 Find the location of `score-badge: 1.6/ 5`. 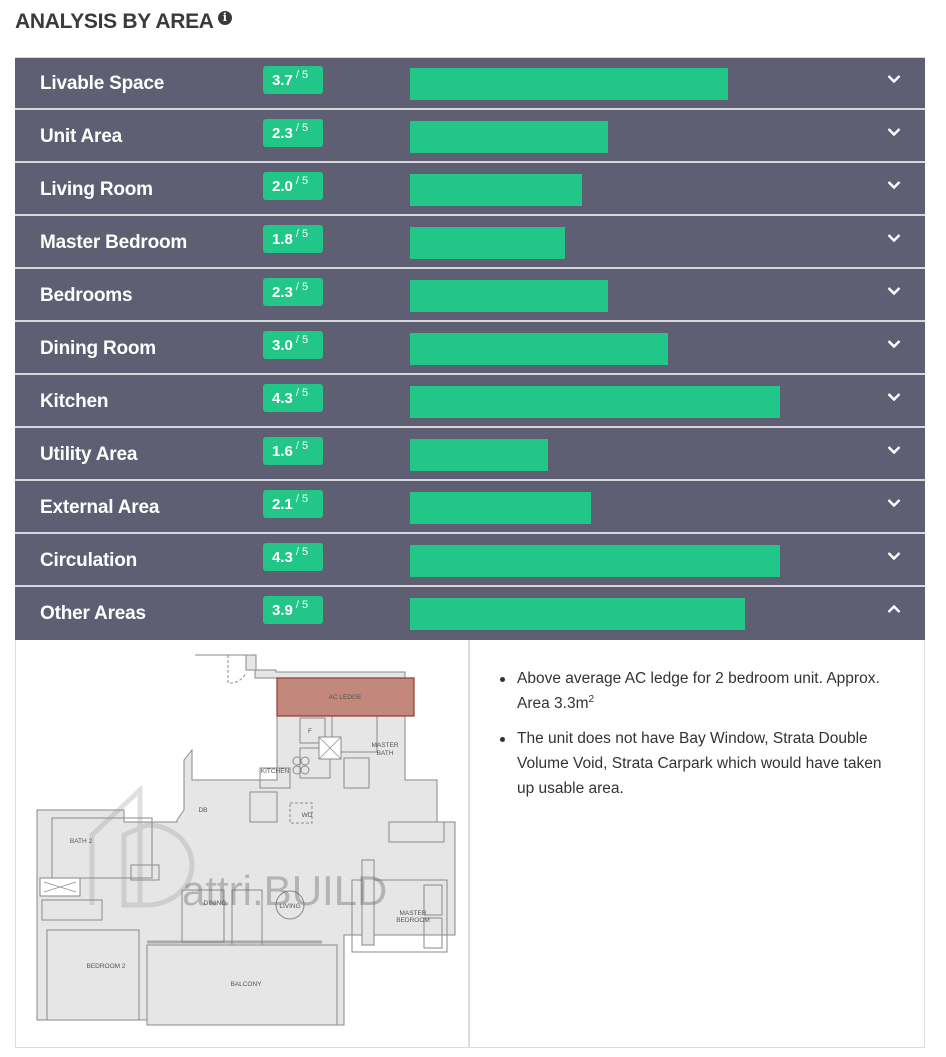

score-badge: 1.6/ 5 is located at coordinates (293, 451).